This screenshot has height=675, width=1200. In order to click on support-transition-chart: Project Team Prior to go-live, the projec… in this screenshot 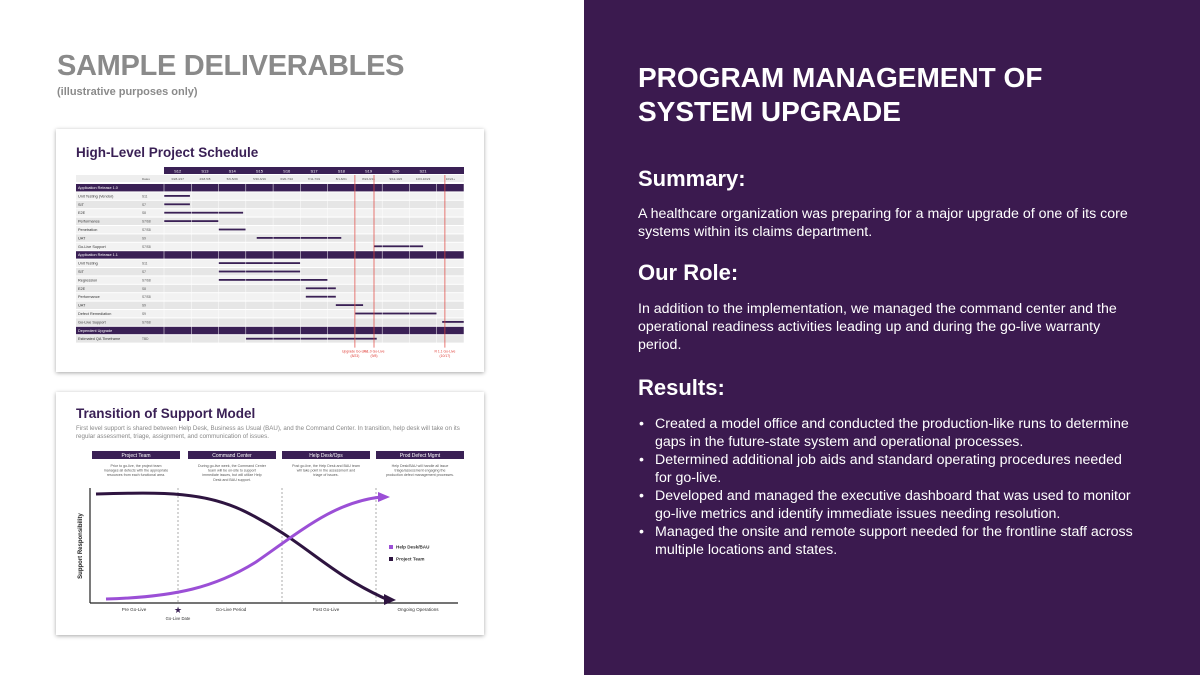, I will do `click(271, 536)`.